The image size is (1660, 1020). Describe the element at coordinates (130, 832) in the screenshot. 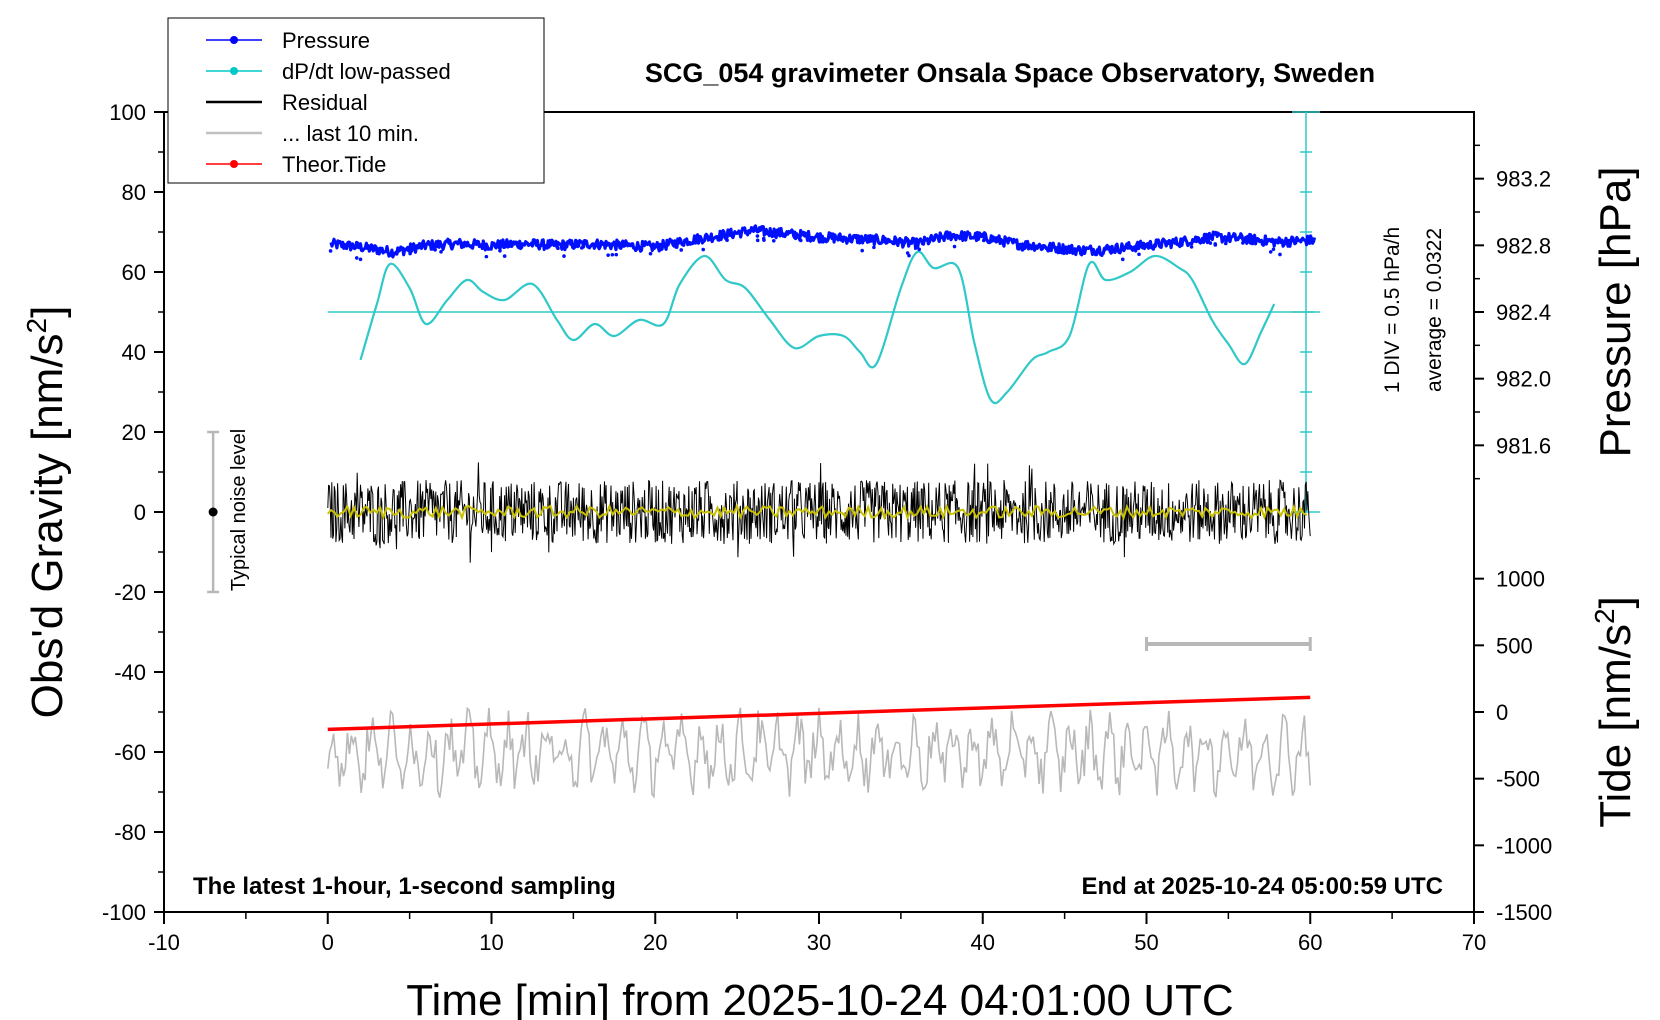

I see `y-tick-label: -80` at that location.